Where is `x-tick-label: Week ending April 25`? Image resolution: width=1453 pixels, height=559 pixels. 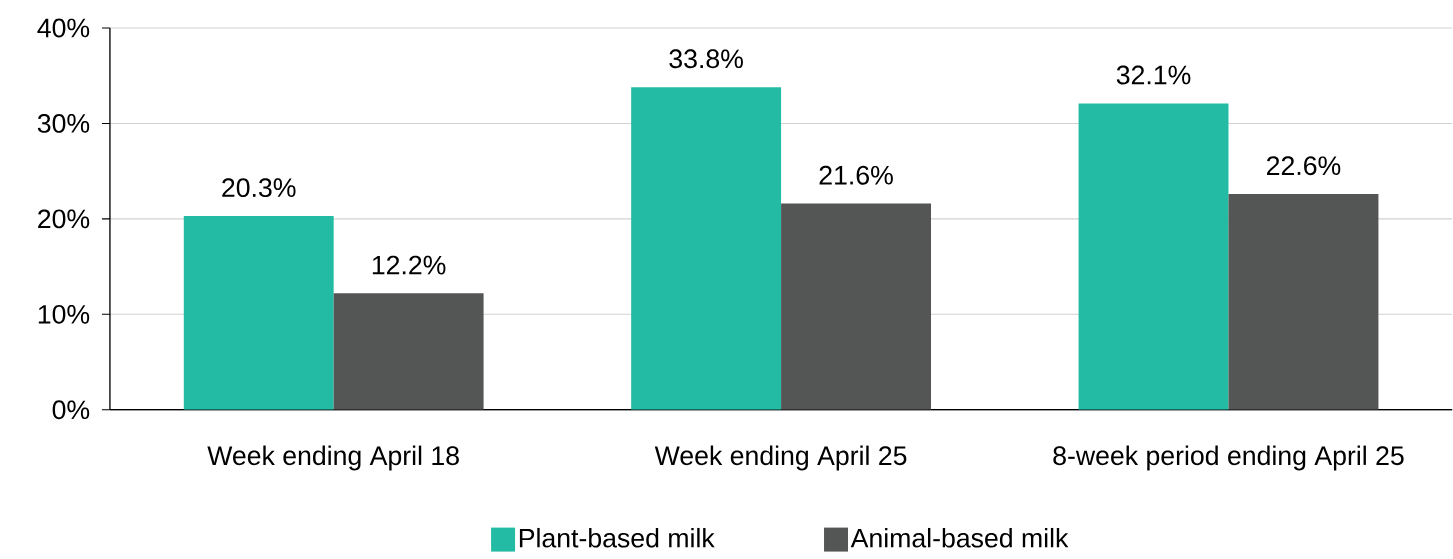
x-tick-label: Week ending April 25 is located at coordinates (780, 458).